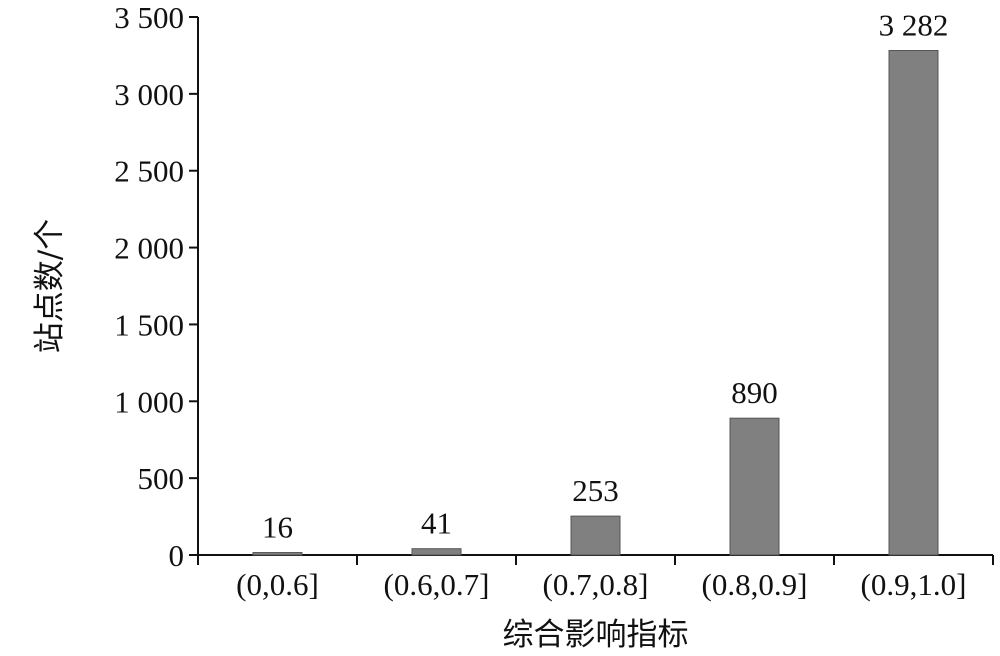 The width and height of the screenshot is (1000, 656). I want to click on data-label: 16, so click(277, 527).